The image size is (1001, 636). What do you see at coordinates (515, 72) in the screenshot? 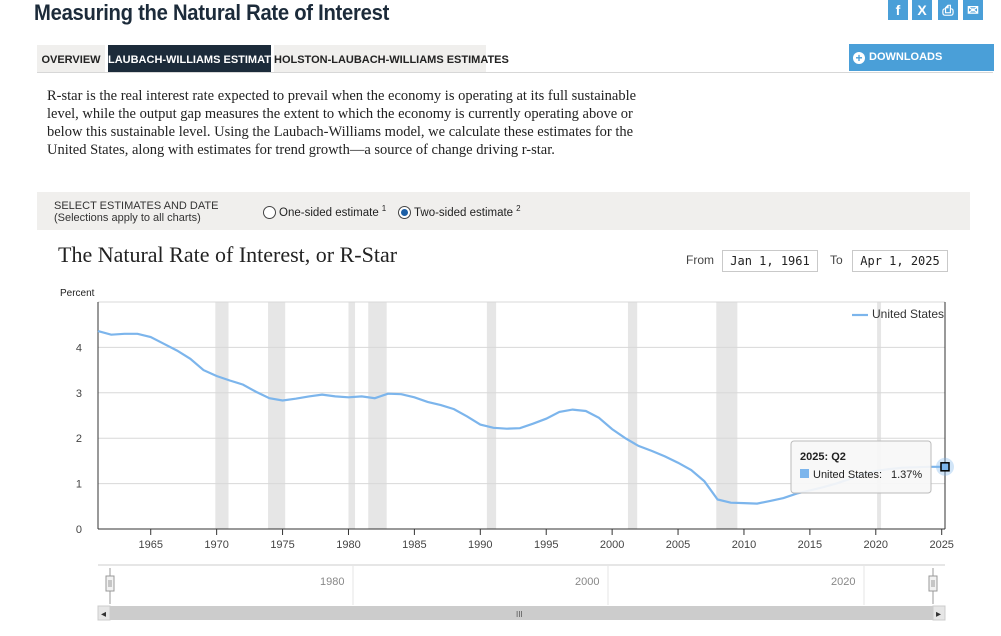
I see `tab-divider` at bounding box center [515, 72].